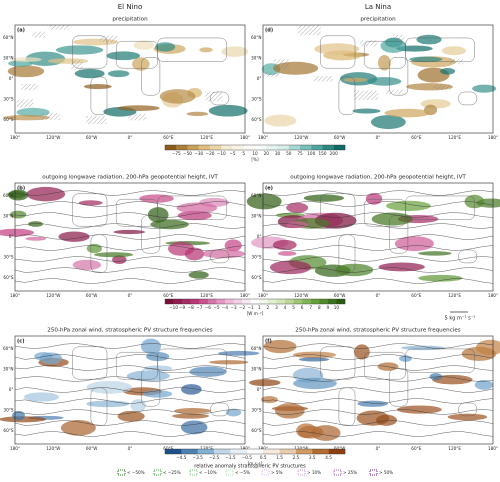 This screenshot has width=500, height=482. What do you see at coordinates (340, 448) in the screenshot?
I see `lon-label: 60°W` at bounding box center [340, 448].